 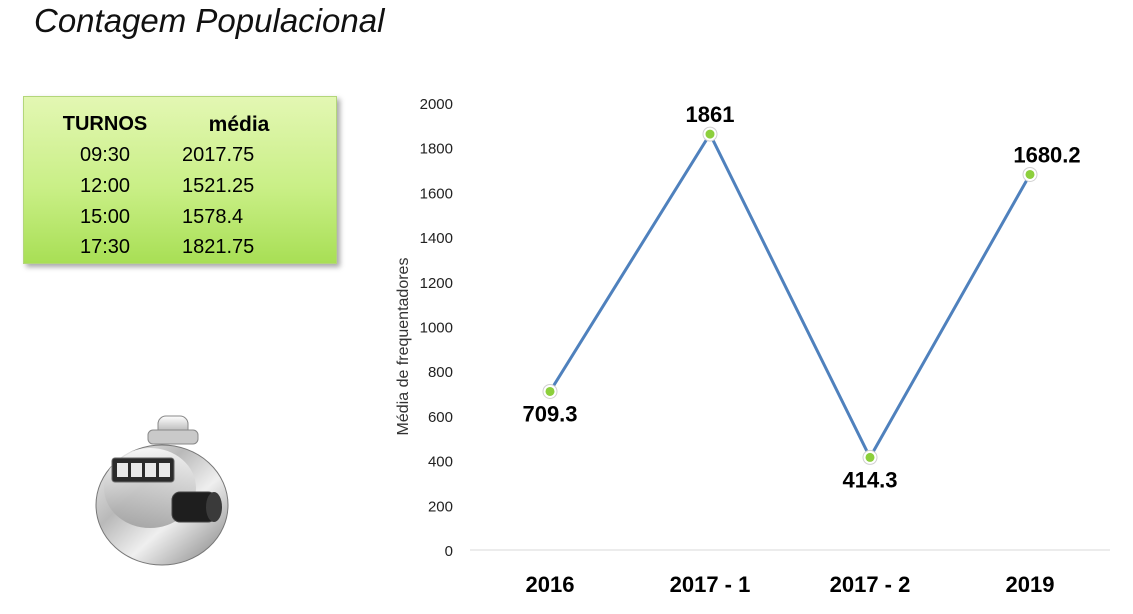 I want to click on shift-time: 12:00, so click(x=105, y=186).